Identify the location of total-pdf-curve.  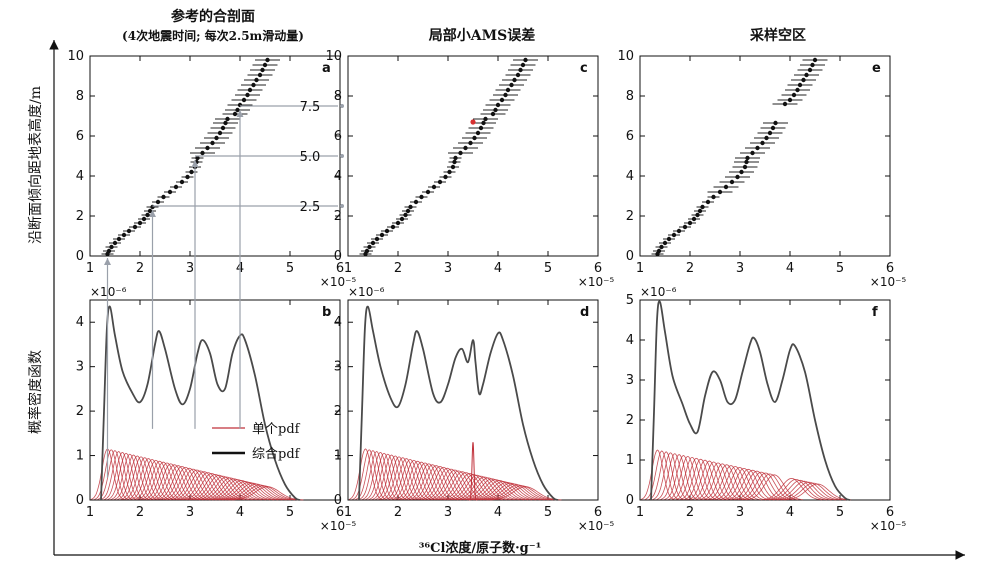
(200, 403).